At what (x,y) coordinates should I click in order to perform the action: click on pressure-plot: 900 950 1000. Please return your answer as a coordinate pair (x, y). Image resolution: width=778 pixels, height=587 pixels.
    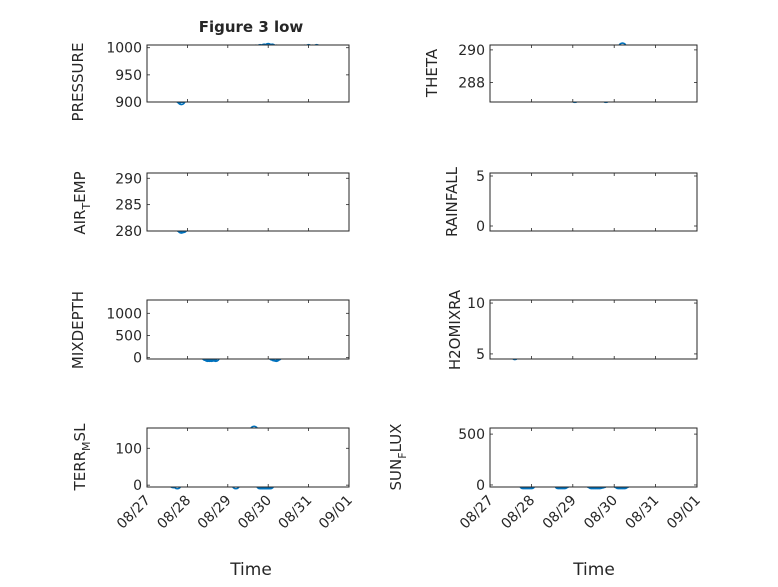
    Looking at the image, I should click on (228, 76).